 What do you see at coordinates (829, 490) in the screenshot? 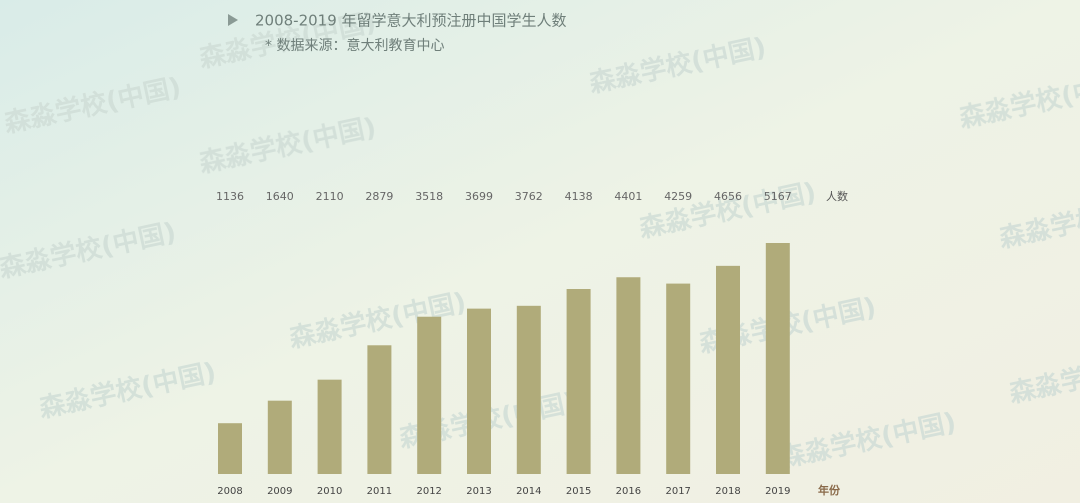
I see `x-axis-label: 年份` at bounding box center [829, 490].